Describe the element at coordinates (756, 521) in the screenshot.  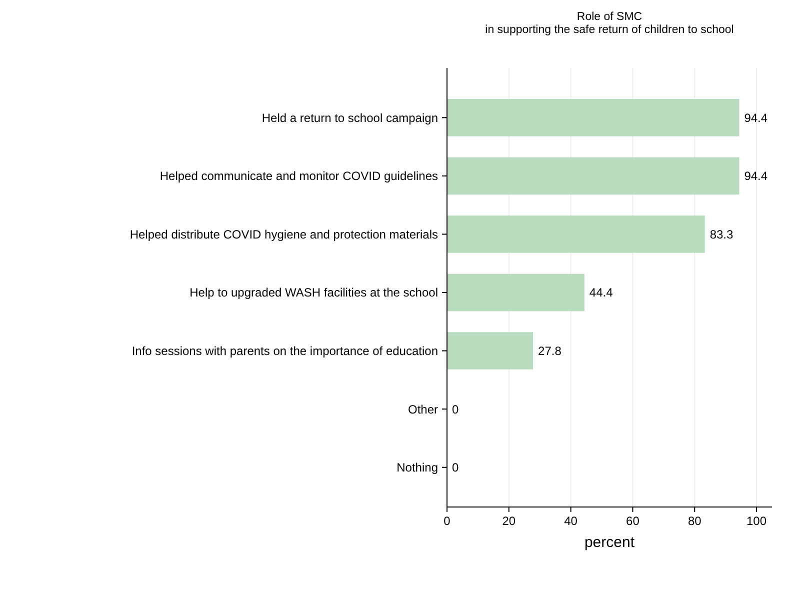
I see `x-tick-label: 100` at that location.